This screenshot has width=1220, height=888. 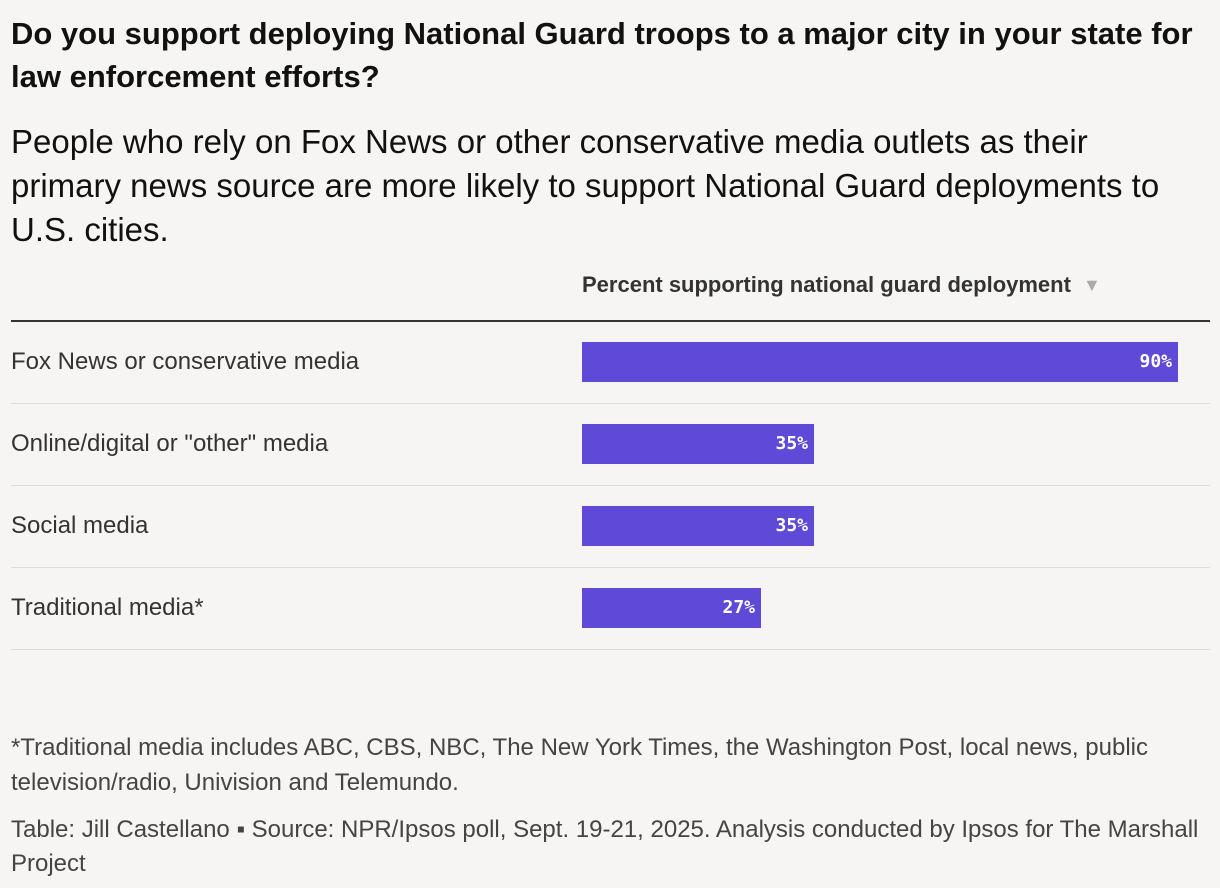 What do you see at coordinates (671, 608) in the screenshot?
I see `bar: 27%` at bounding box center [671, 608].